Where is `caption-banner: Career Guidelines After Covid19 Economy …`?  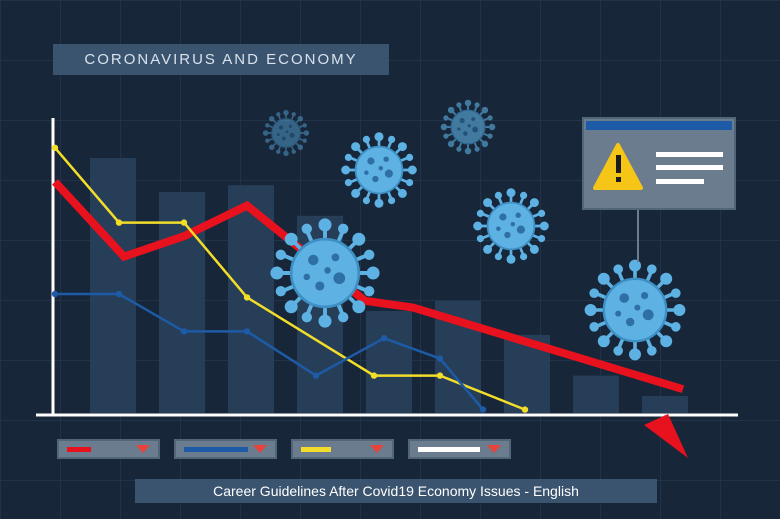 caption-banner: Career Guidelines After Covid19 Economy … is located at coordinates (396, 491).